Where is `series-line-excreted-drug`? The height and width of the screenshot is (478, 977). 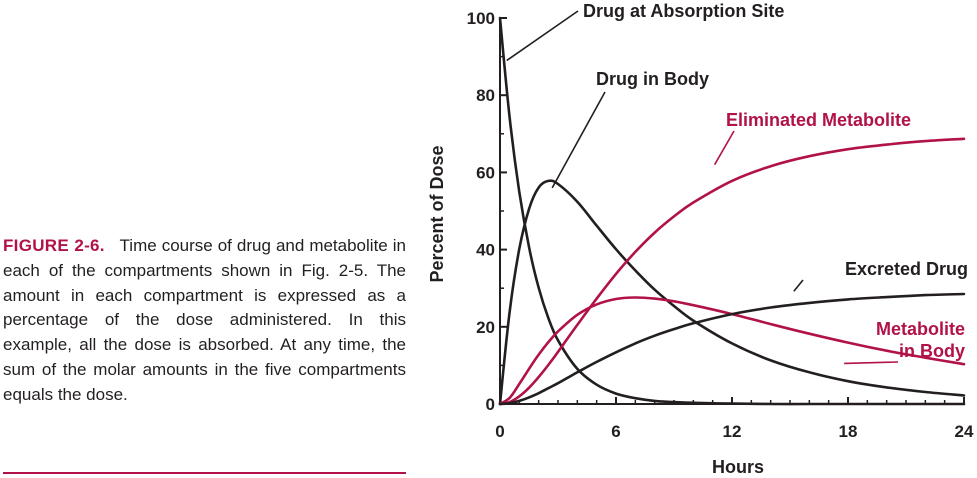
series-line-excreted-drug is located at coordinates (732, 349).